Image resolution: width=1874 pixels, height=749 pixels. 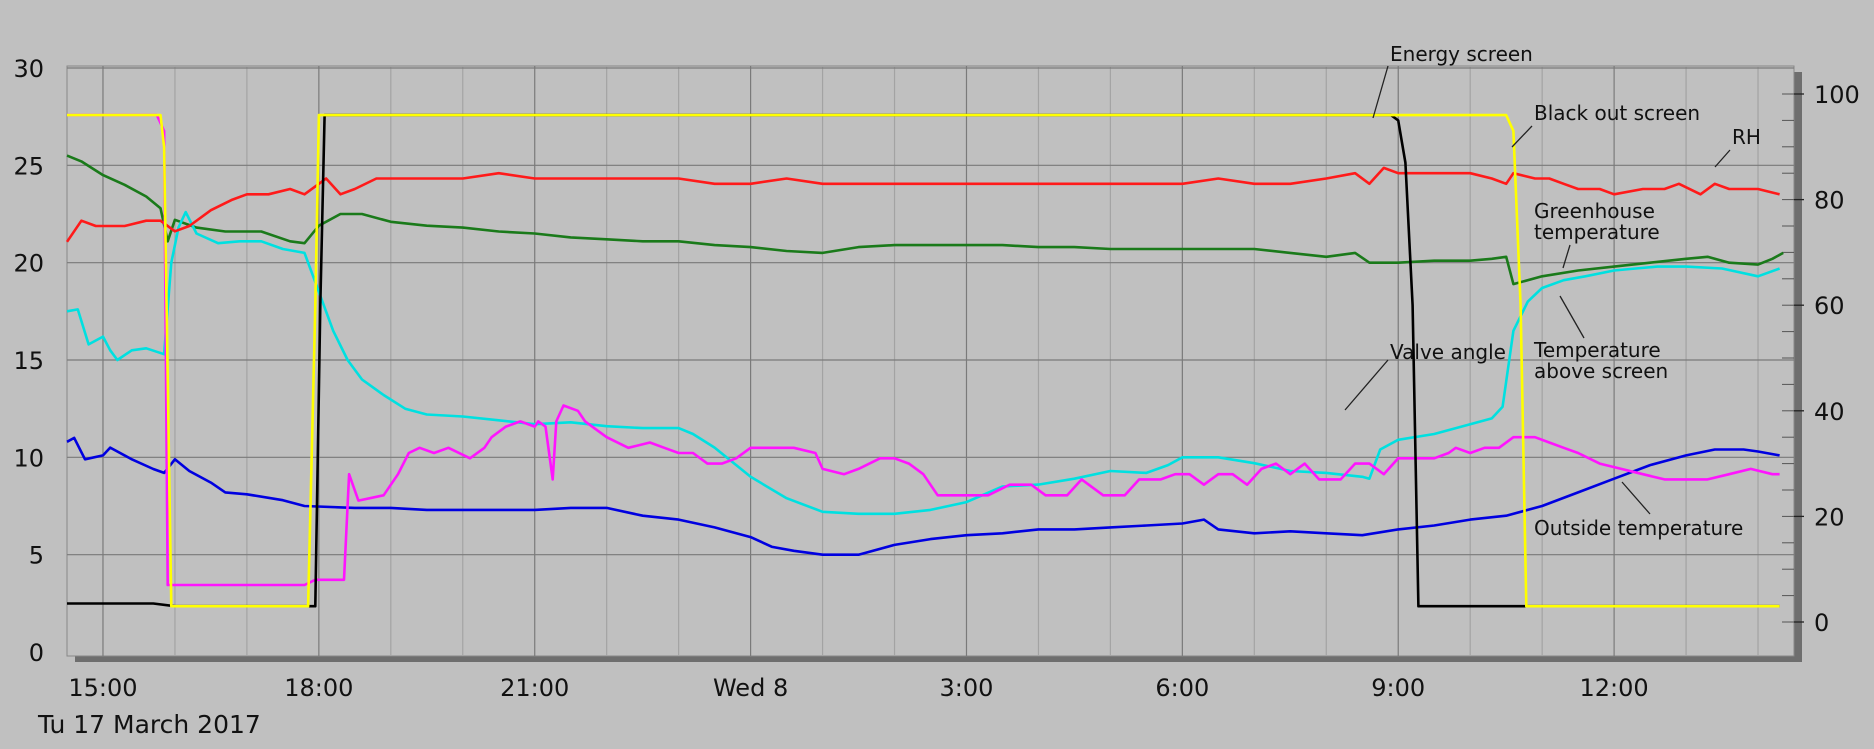 I want to click on y-right-tick-label: 60, so click(x=1829, y=306).